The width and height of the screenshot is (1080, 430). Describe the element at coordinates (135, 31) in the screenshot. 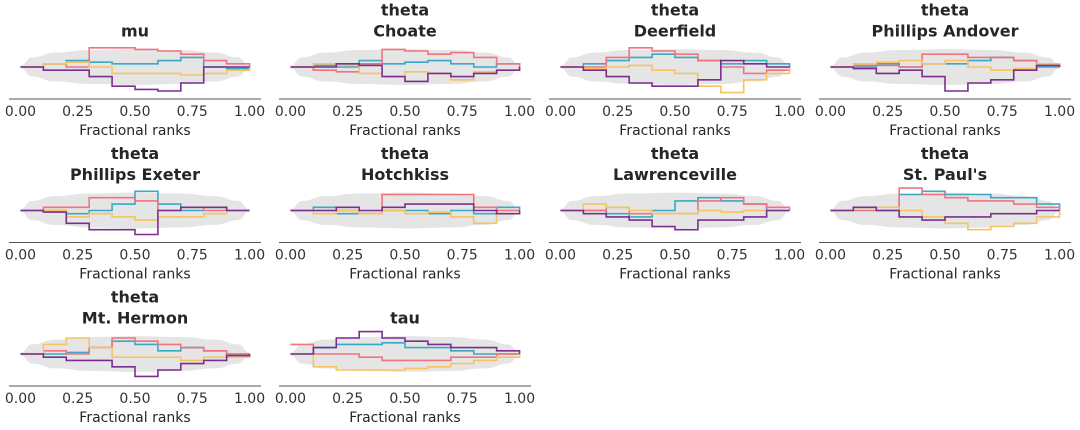

I see `subplot-title: mu` at that location.